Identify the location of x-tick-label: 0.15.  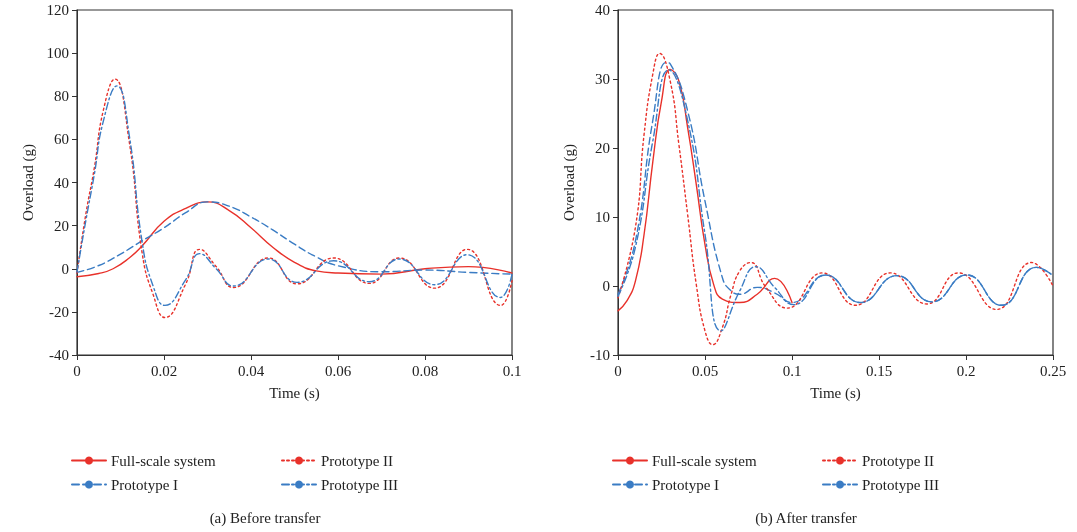
(879, 370).